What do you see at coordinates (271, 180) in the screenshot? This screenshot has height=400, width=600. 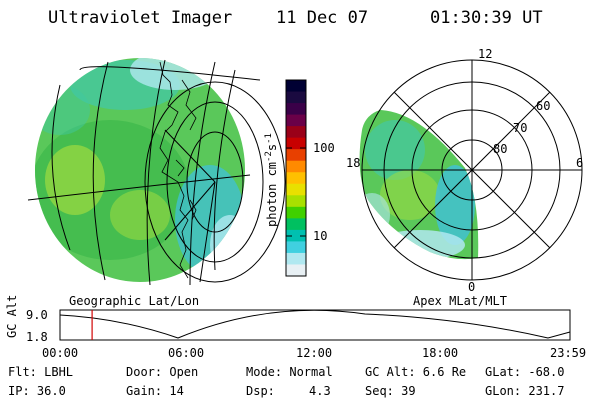 I see `colorbar-unit-label: photon cm-2s-1` at bounding box center [271, 180].